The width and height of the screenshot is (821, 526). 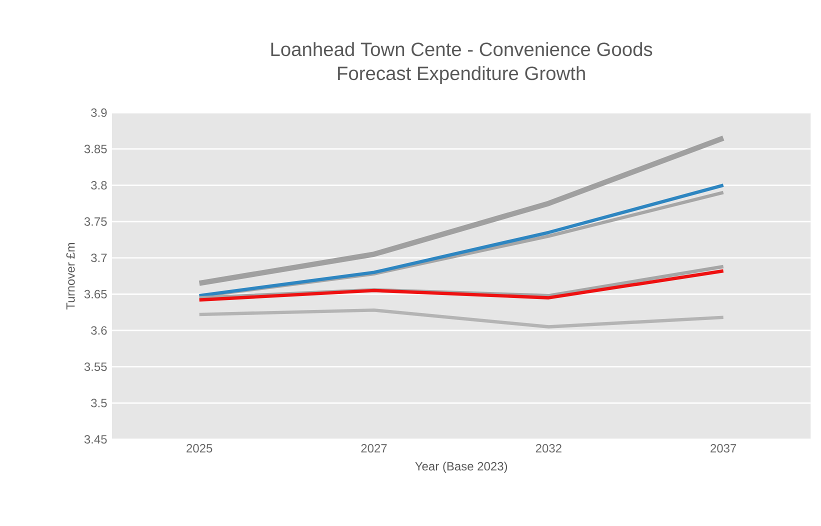 I want to click on y-tick-label: 3.65, so click(x=95, y=294).